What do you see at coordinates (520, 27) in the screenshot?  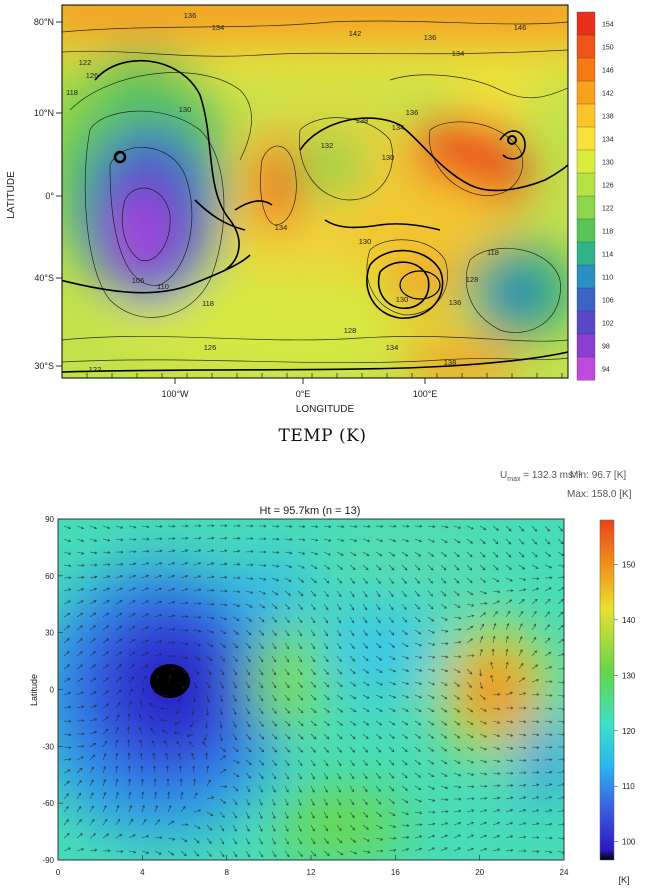 I see `top-contour-label: 146` at bounding box center [520, 27].